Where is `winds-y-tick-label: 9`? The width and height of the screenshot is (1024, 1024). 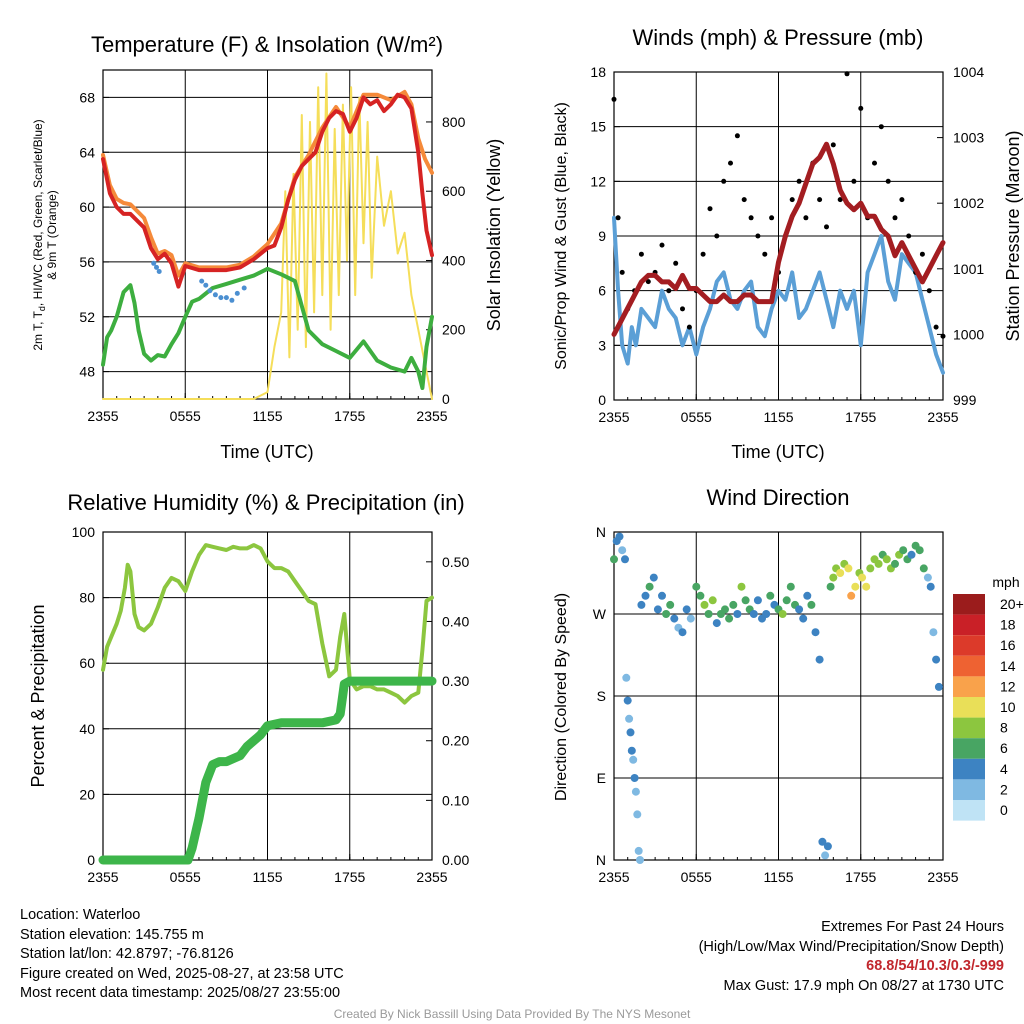 winds-y-tick-label: 9 is located at coordinates (602, 236).